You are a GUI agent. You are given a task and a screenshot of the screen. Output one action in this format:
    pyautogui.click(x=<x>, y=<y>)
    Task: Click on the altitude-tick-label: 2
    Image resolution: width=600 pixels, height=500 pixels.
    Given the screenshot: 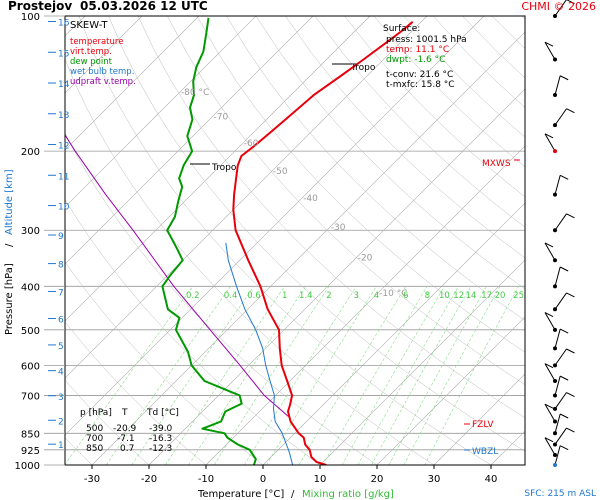 What is the action you would take?
    pyautogui.click(x=61, y=422)
    